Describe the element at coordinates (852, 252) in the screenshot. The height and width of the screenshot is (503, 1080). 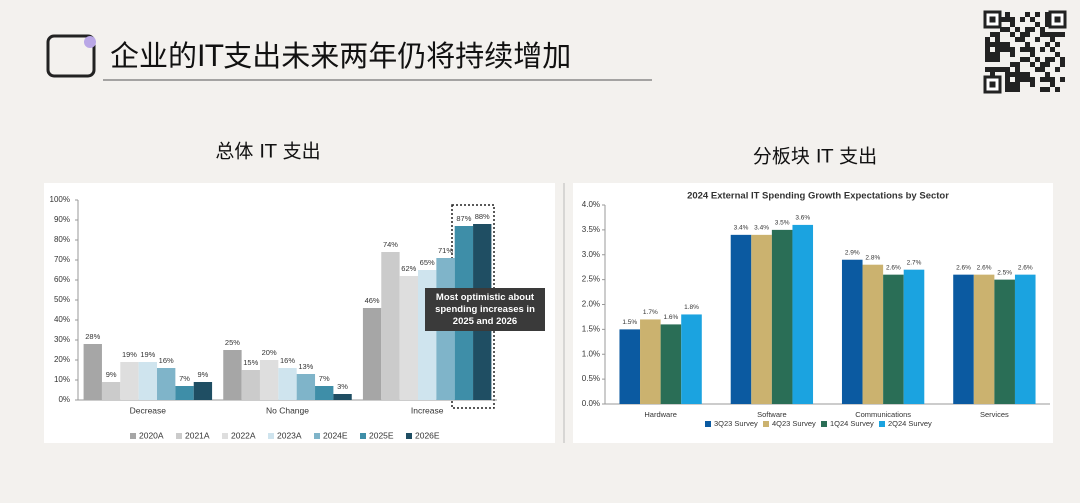
I see `value-label: 2.9%` at that location.